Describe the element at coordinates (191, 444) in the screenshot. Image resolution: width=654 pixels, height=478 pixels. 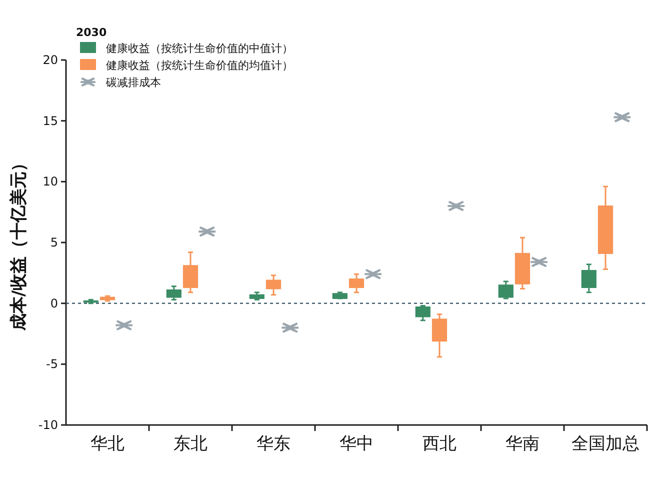
I see `x-tick-label: 东北` at that location.